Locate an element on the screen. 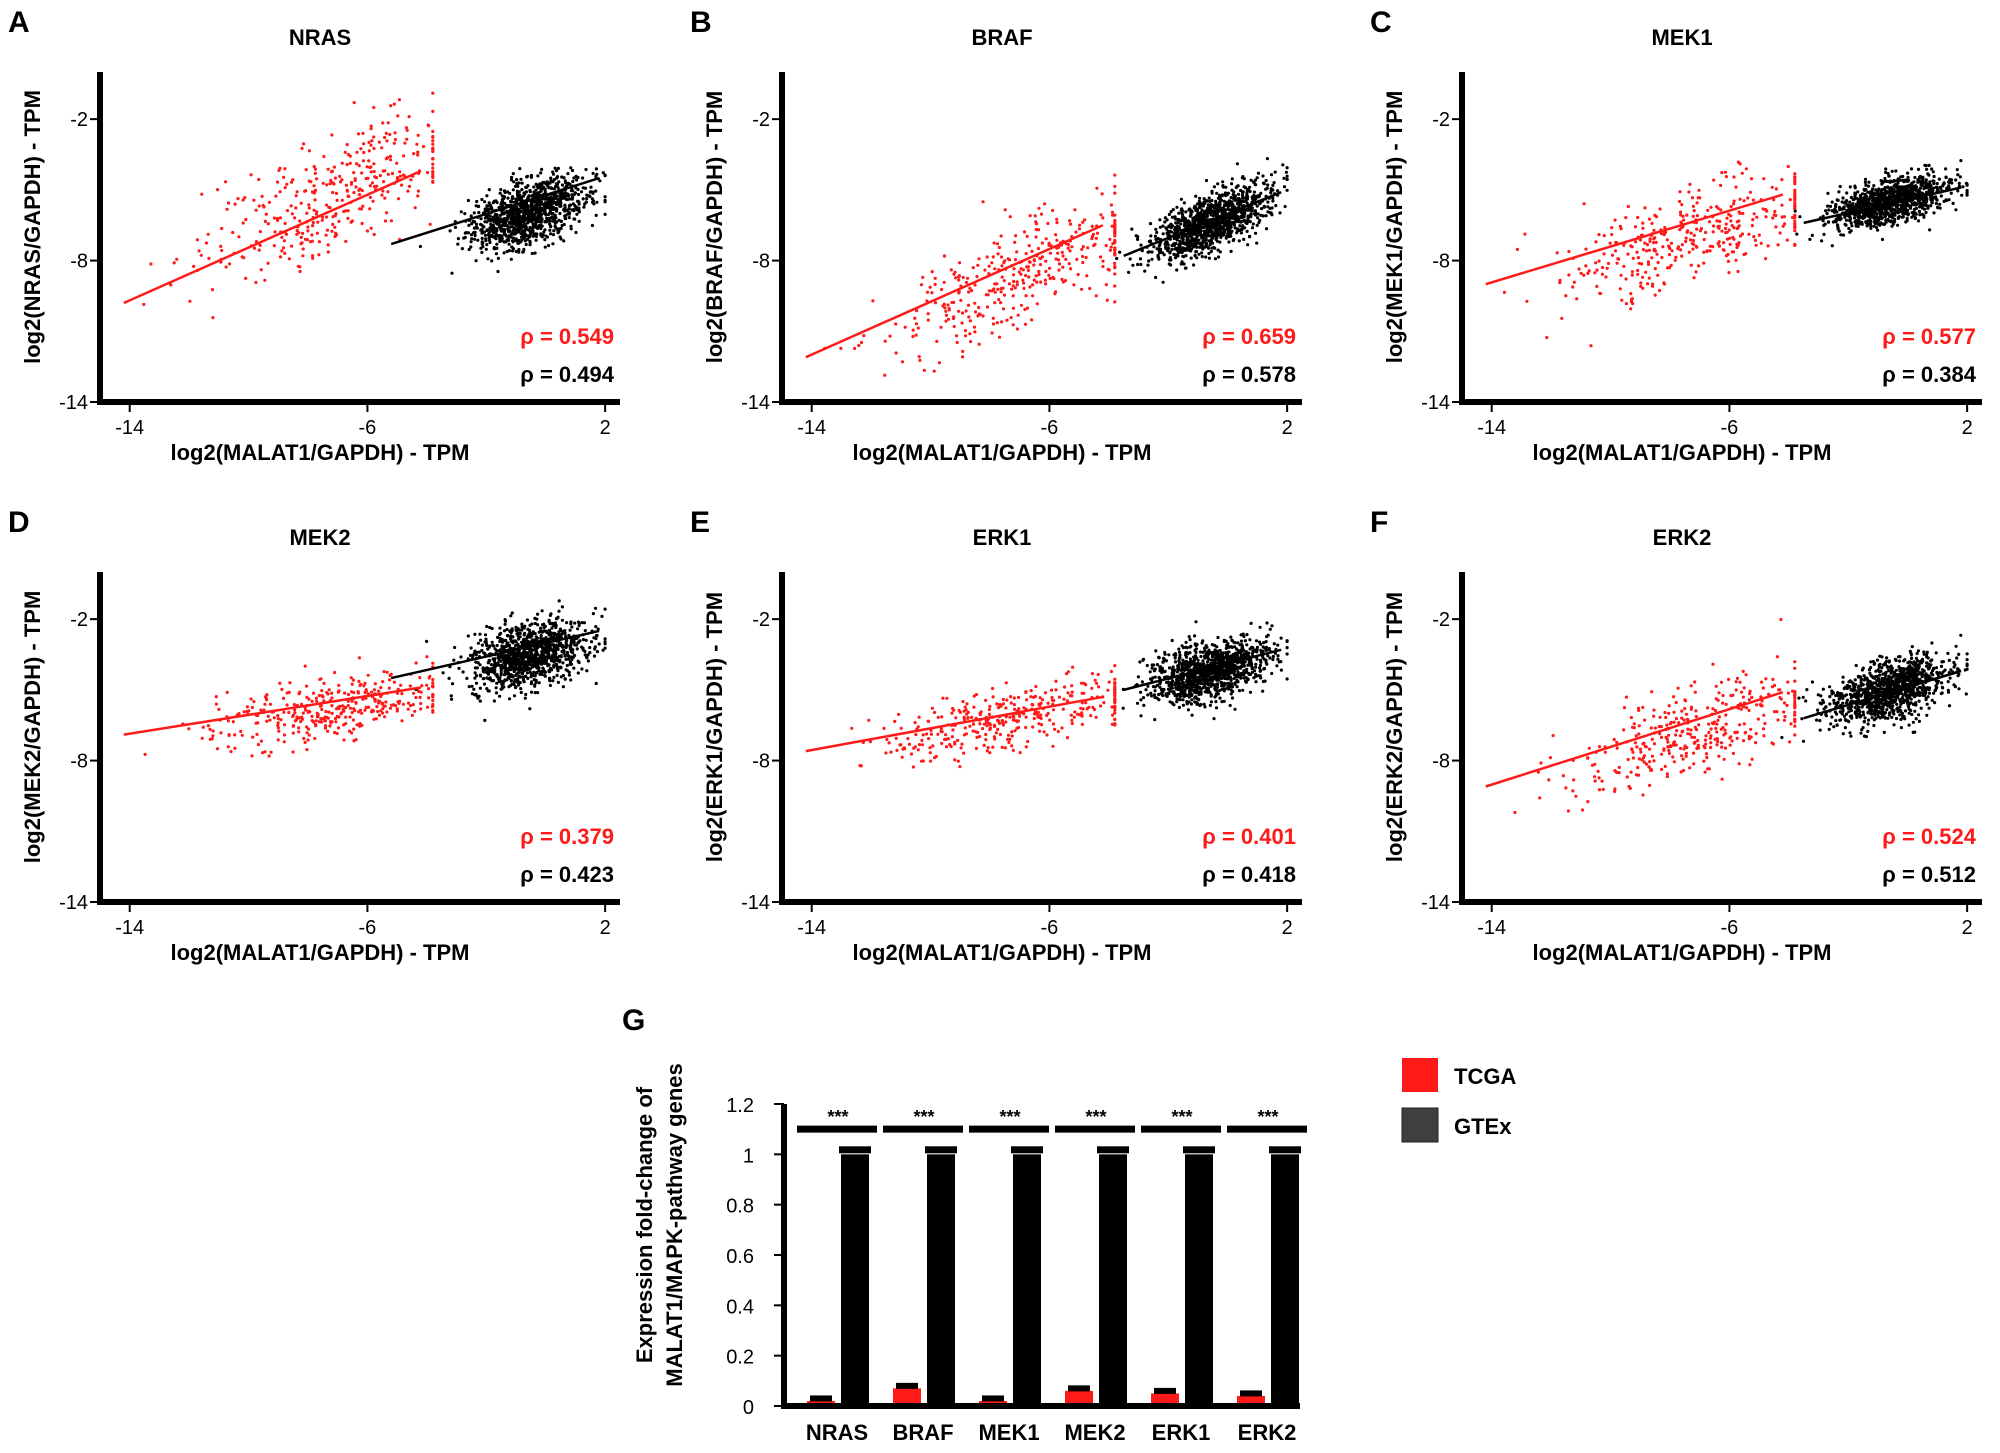  scatter-points is located at coordinates (375, 678).